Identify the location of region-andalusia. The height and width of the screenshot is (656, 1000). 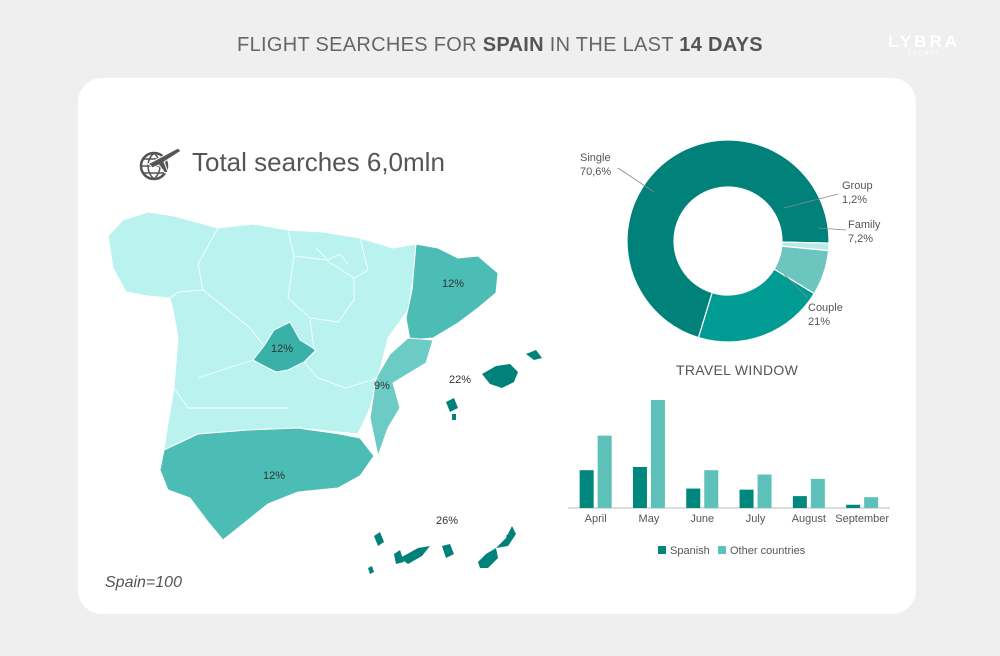
(267, 484).